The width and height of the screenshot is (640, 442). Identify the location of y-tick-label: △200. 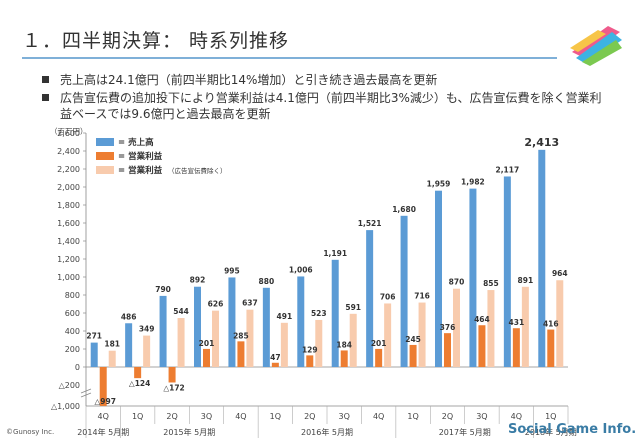
(69, 385).